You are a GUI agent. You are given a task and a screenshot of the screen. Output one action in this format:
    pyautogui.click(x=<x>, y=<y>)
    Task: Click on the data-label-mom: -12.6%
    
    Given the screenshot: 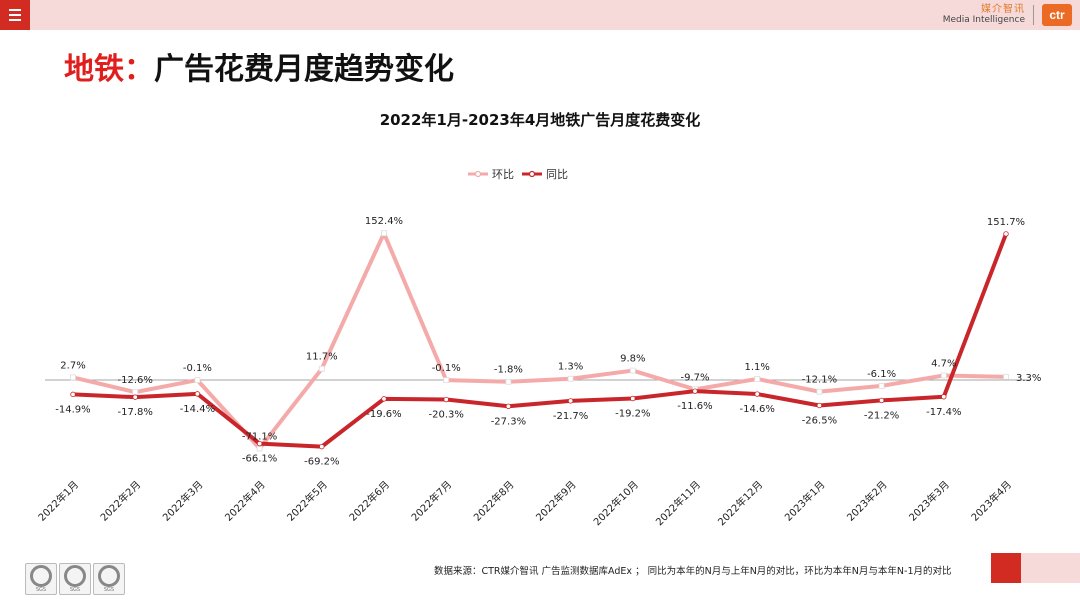 What is the action you would take?
    pyautogui.click(x=135, y=380)
    